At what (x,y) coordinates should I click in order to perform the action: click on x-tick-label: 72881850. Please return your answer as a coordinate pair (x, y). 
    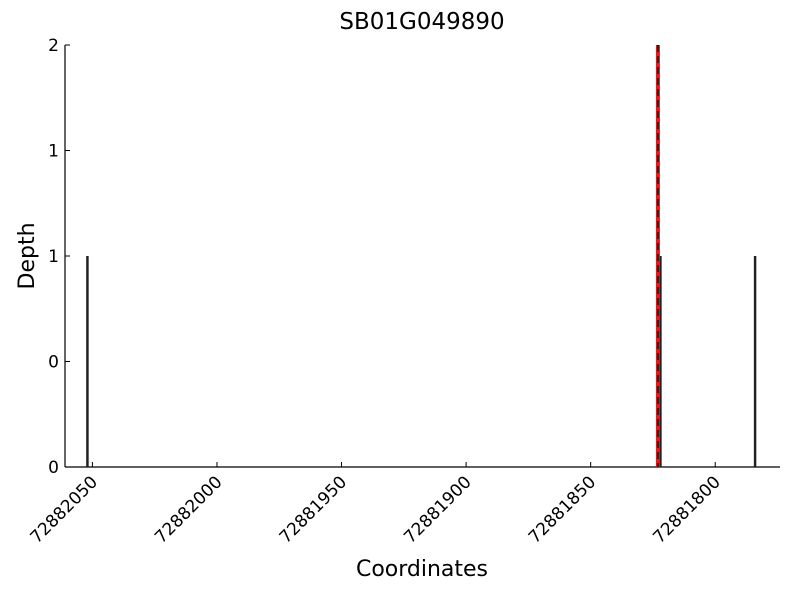
    Looking at the image, I should click on (562, 509).